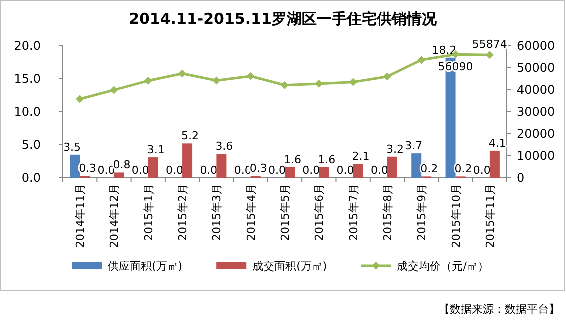  Describe the element at coordinates (444, 50) in the screenshot. I see `data-label: 18.2` at that location.